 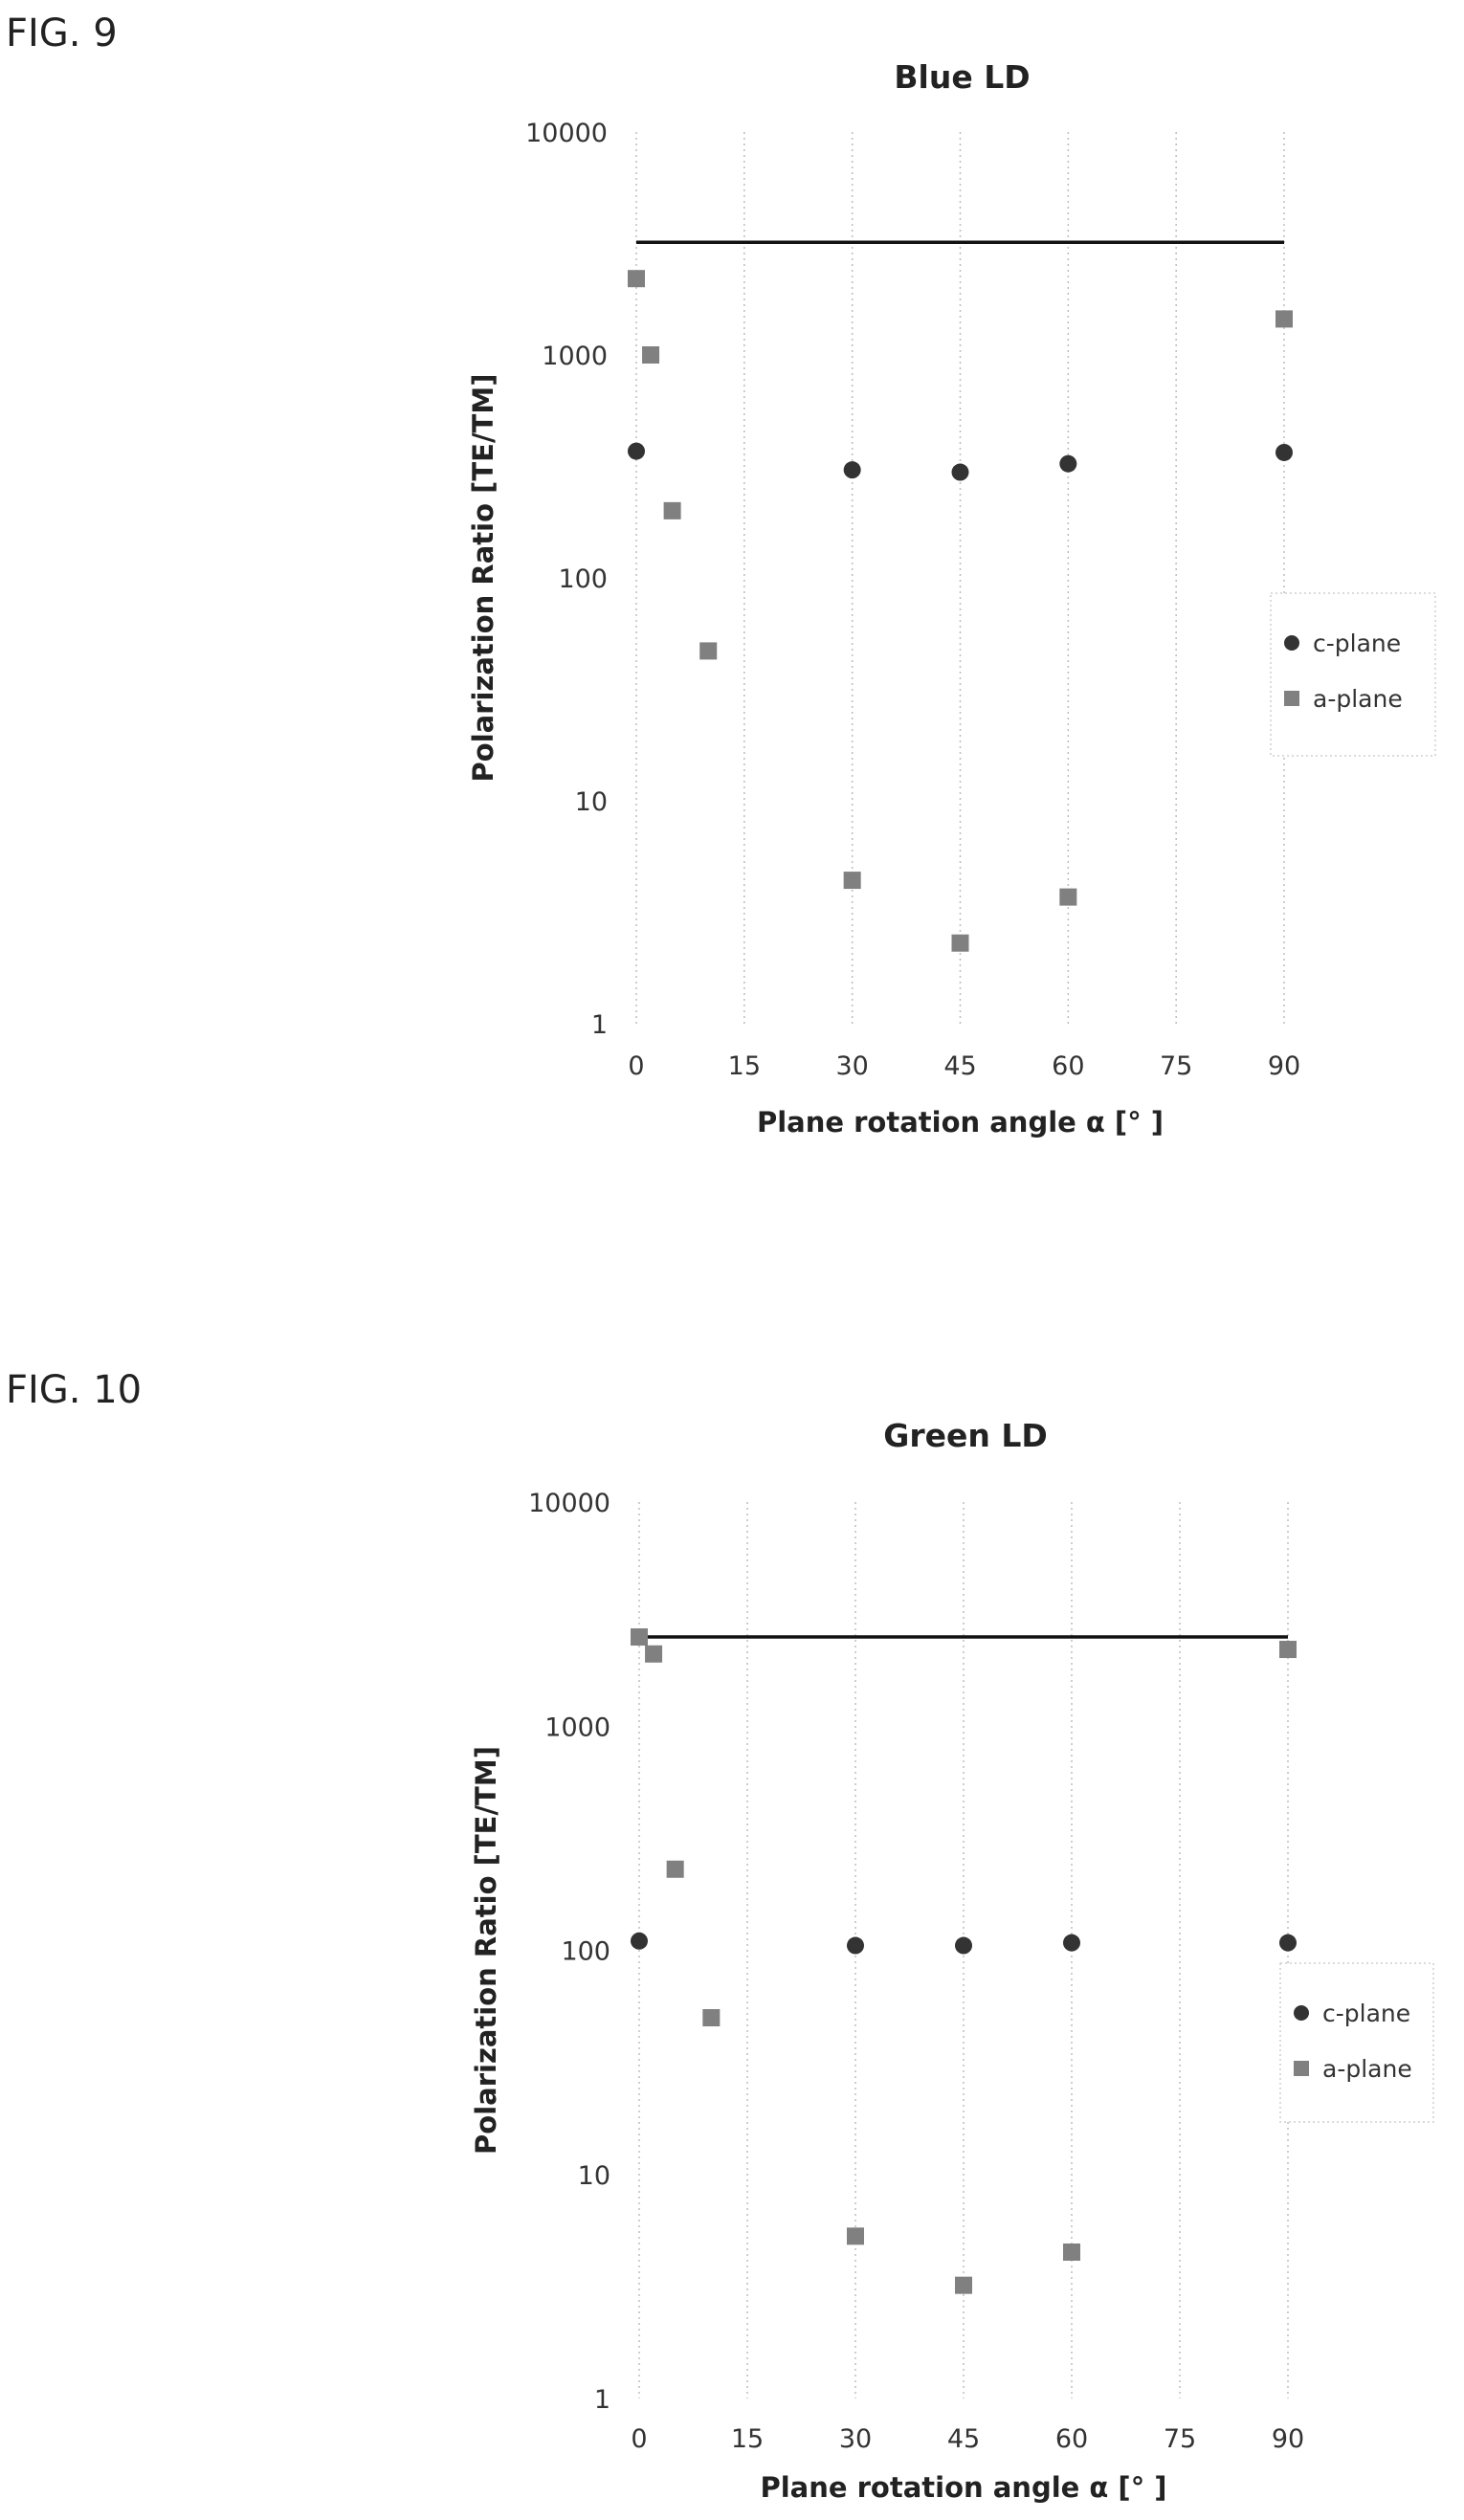 What do you see at coordinates (599, 1025) in the screenshot?
I see `chart1-y-tick-label: 1` at bounding box center [599, 1025].